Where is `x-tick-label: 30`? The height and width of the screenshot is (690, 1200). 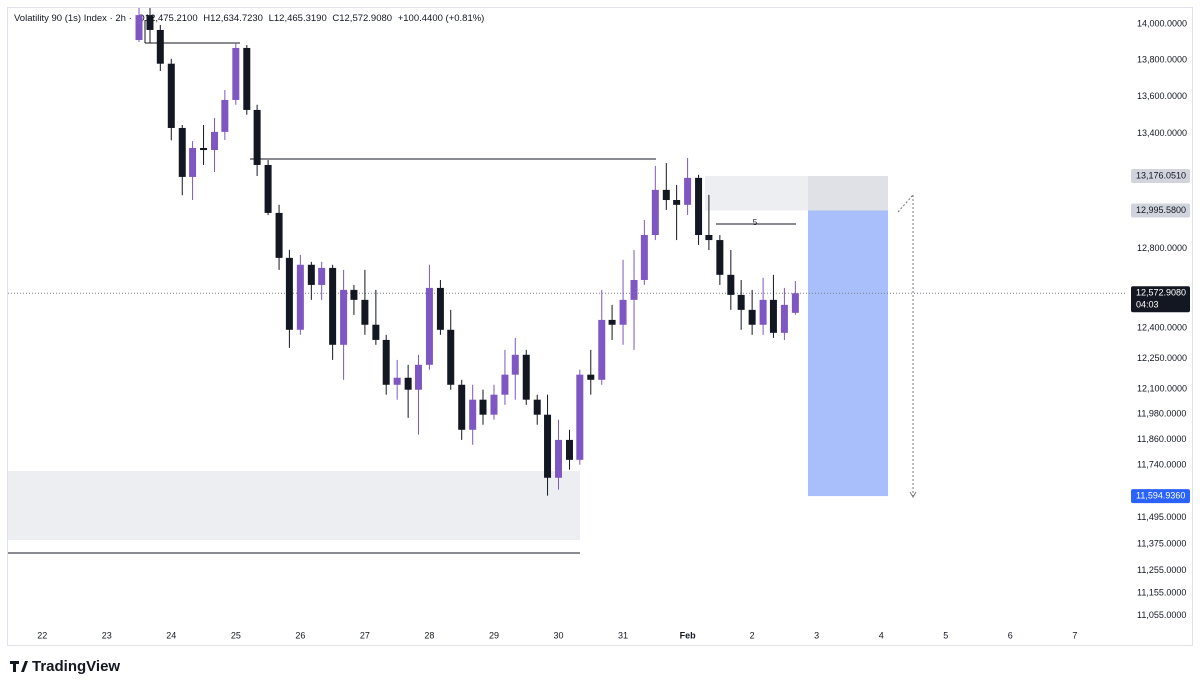 x-tick-label: 30 is located at coordinates (559, 635).